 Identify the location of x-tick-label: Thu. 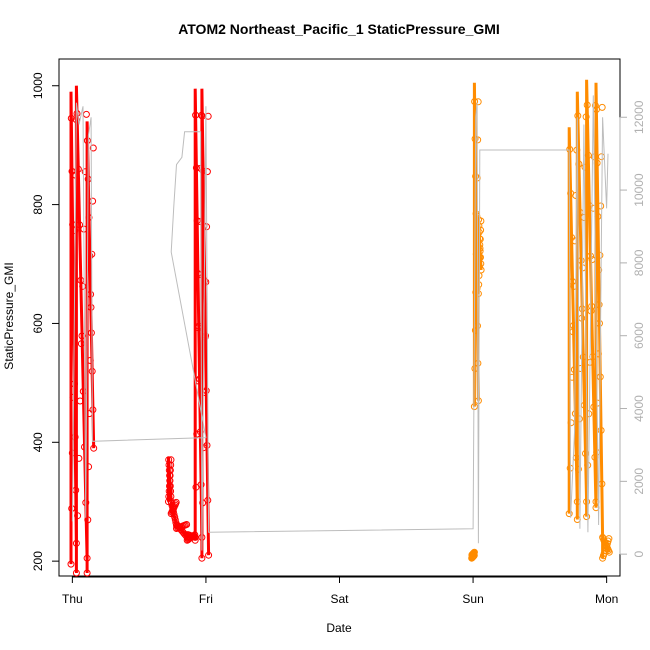
(72, 599).